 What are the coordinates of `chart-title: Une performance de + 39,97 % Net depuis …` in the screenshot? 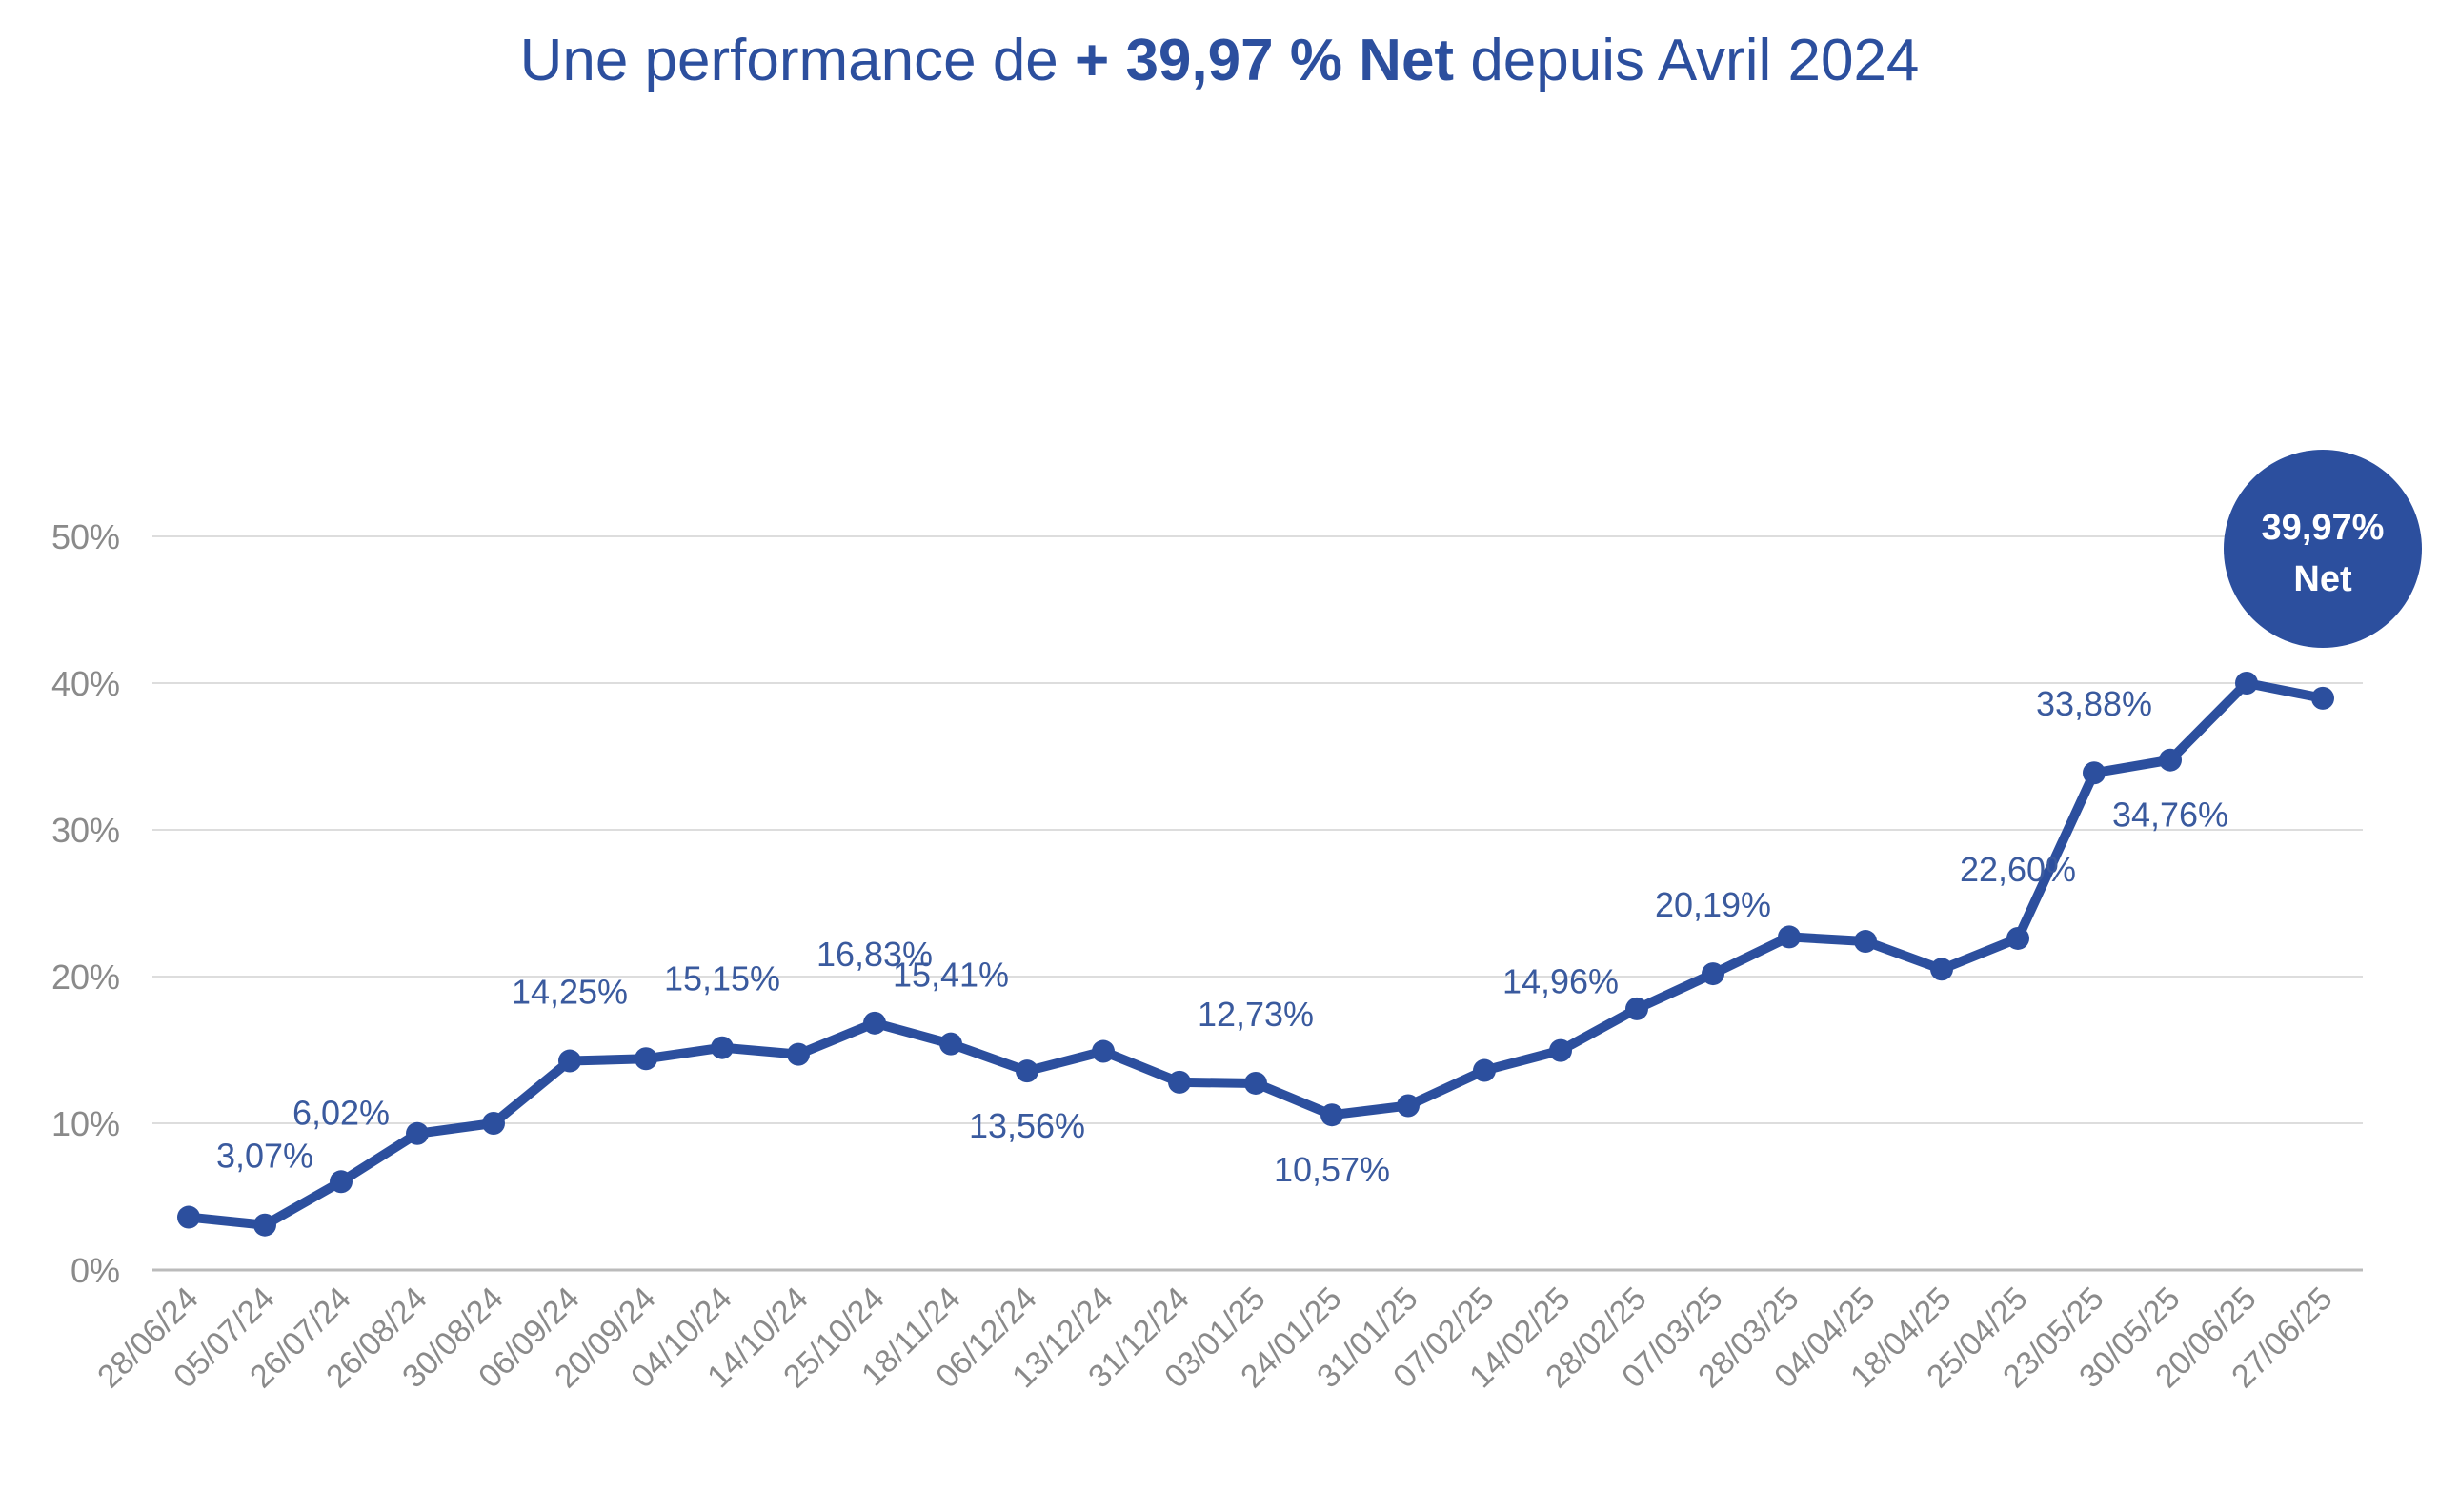 It's located at (1219, 60).